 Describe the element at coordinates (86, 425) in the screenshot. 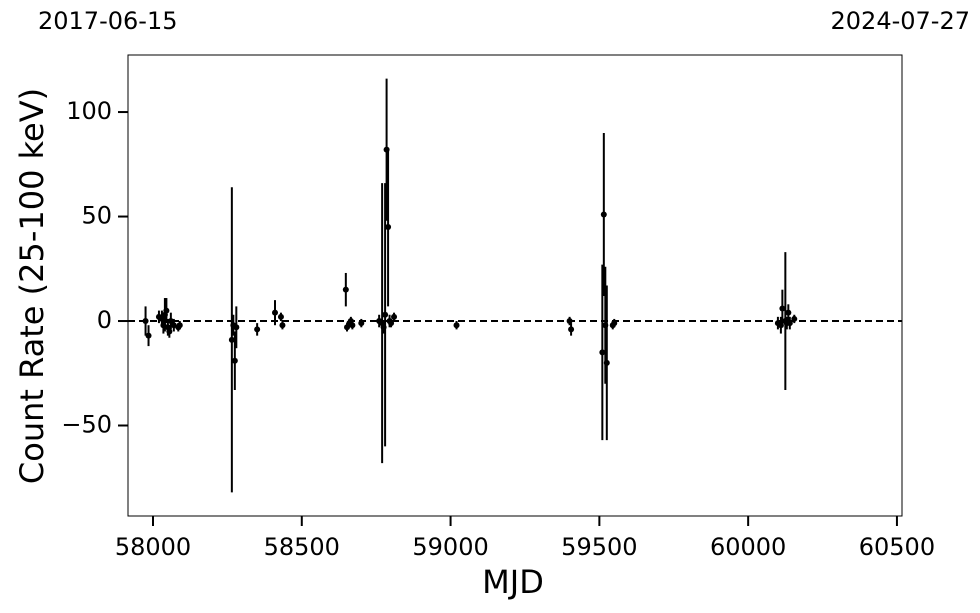

I see `y-tick-label: −50` at that location.